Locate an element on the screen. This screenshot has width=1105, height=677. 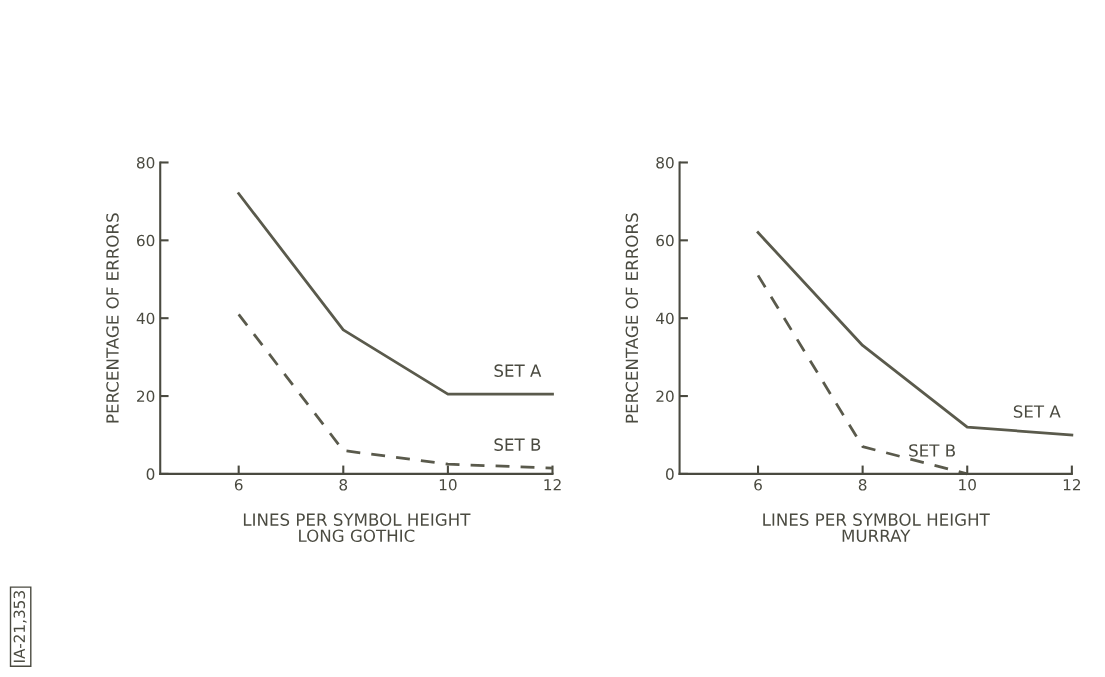
text: IA-21,353 is located at coordinates (20, 626).